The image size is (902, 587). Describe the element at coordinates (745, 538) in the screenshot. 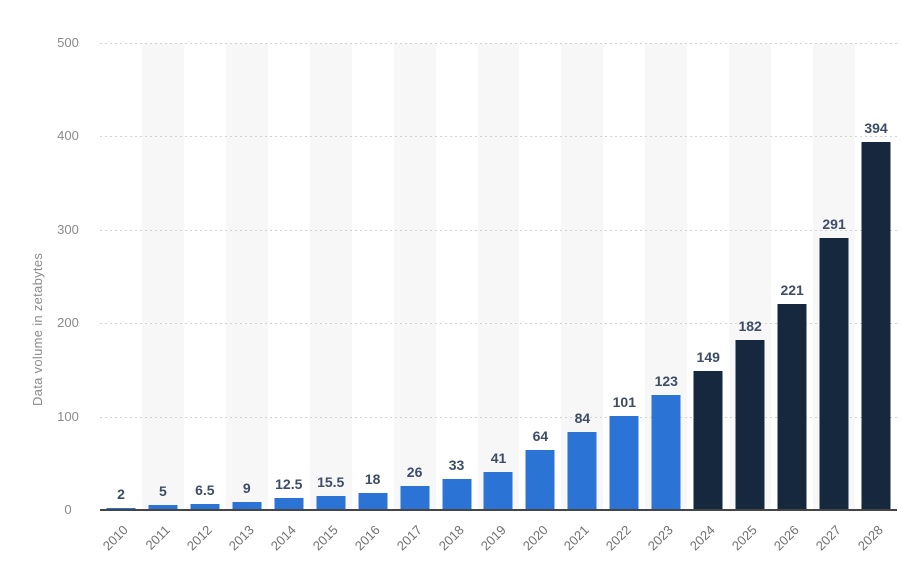

I see `x-tick-label-2025: 2025` at that location.